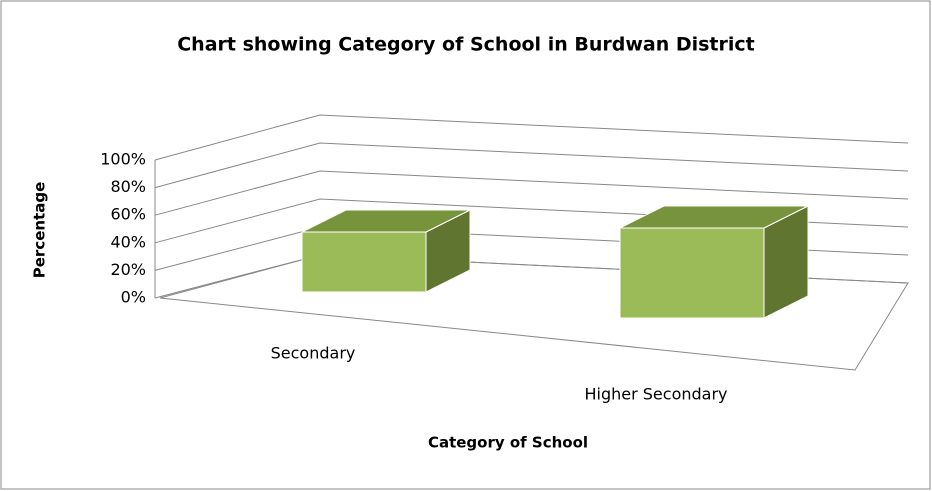  I want to click on y-tick-label: 20%, so click(128, 269).